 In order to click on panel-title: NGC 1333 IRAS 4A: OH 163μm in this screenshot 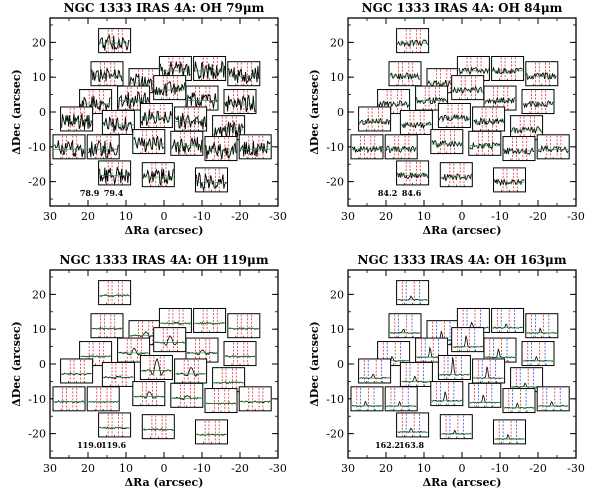, I will do `click(461, 260)`.